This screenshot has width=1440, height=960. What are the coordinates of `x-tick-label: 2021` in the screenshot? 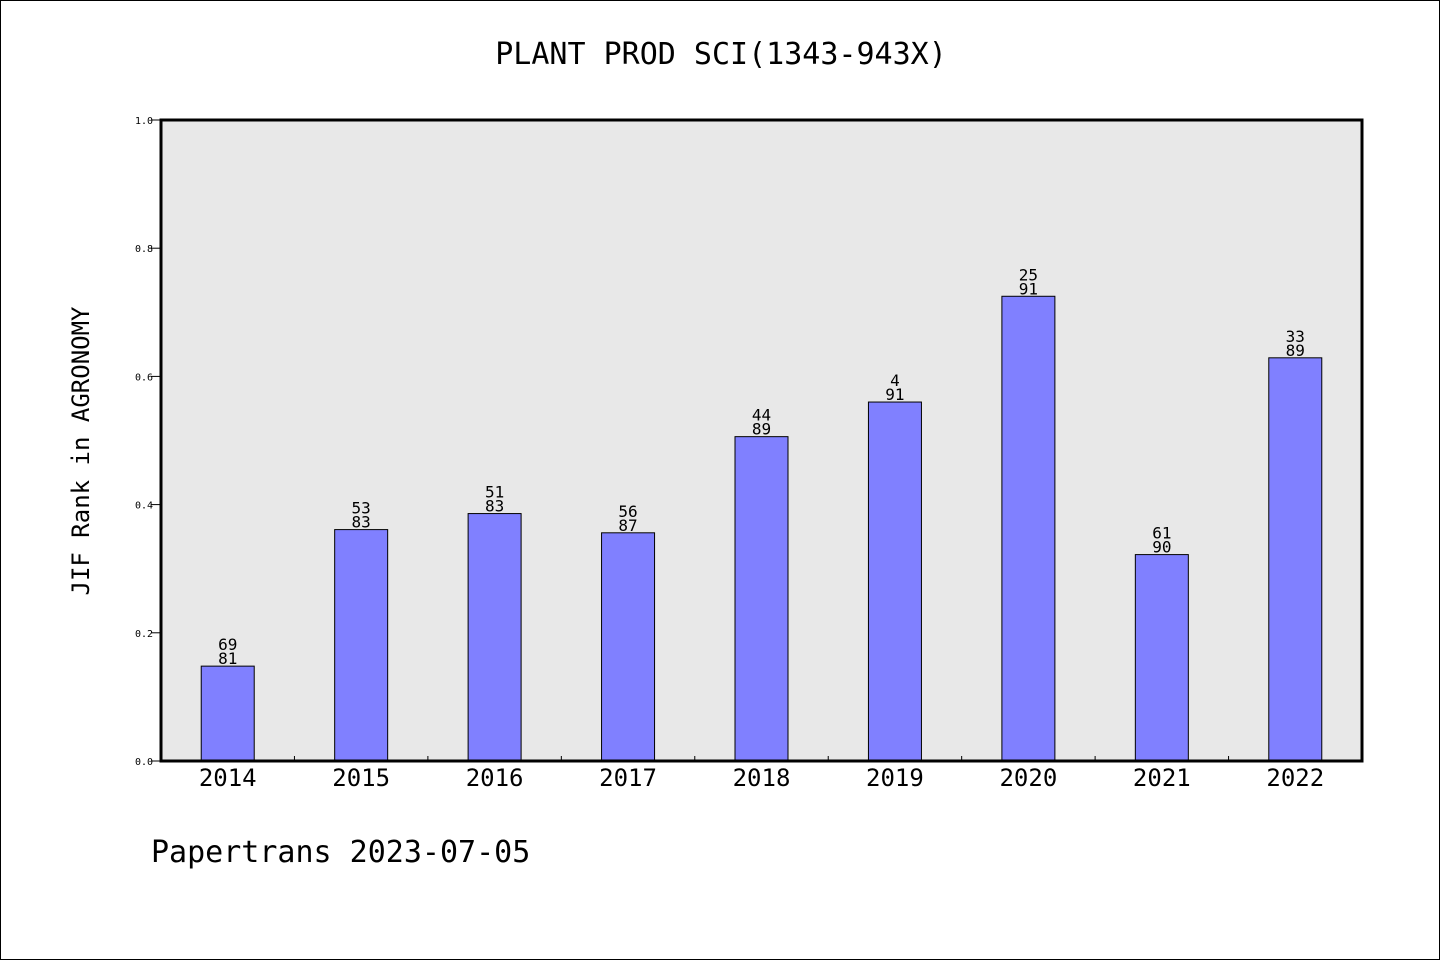 It's located at (1162, 778).